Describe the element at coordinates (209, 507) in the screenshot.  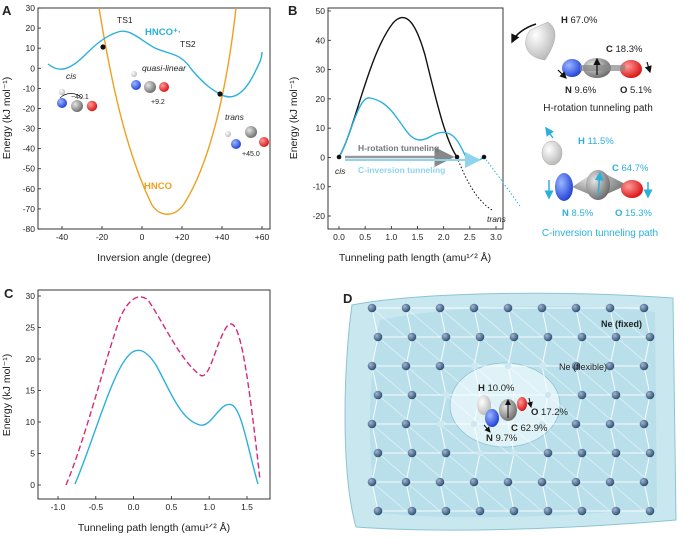
I see `x-tick-label: 1.0` at that location.